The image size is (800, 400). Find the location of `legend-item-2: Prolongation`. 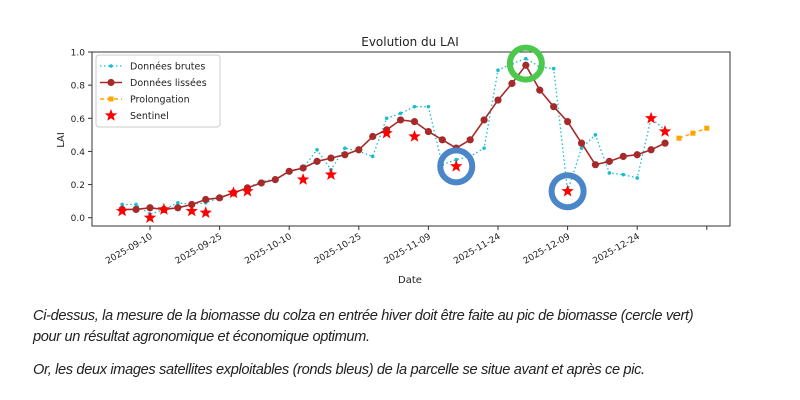

legend-item-2: Prolongation is located at coordinates (145, 100).